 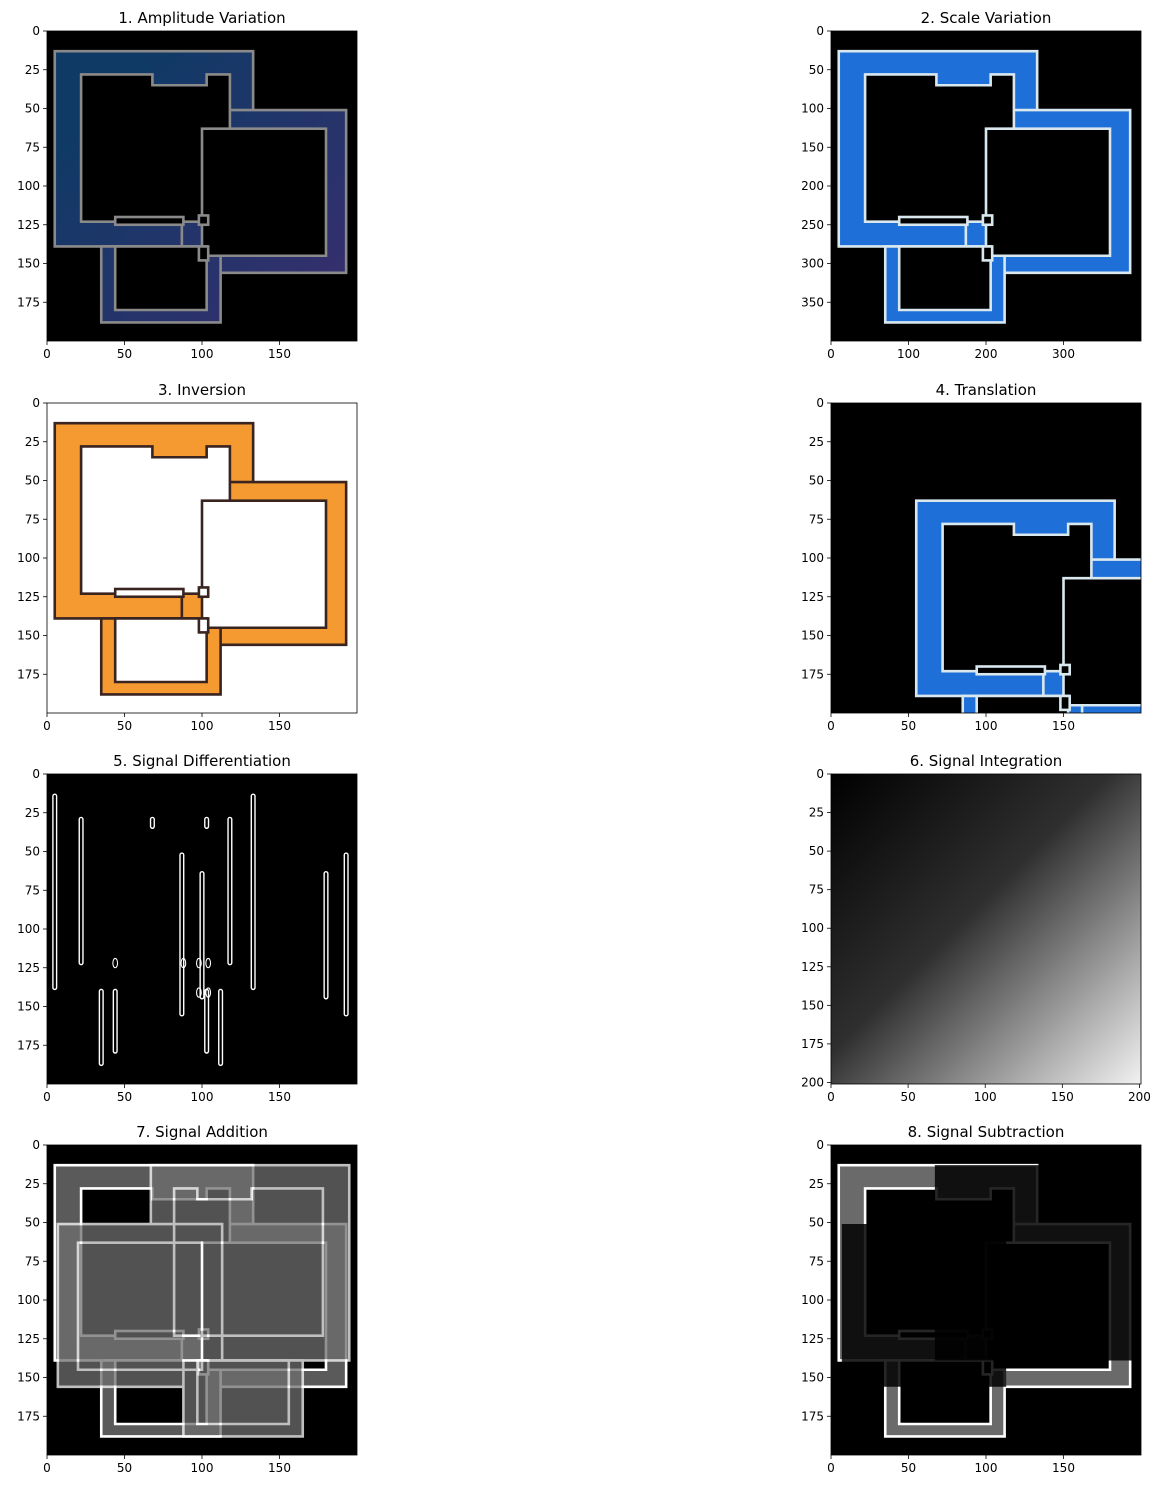 I want to click on axes-frame, so click(x=986, y=929).